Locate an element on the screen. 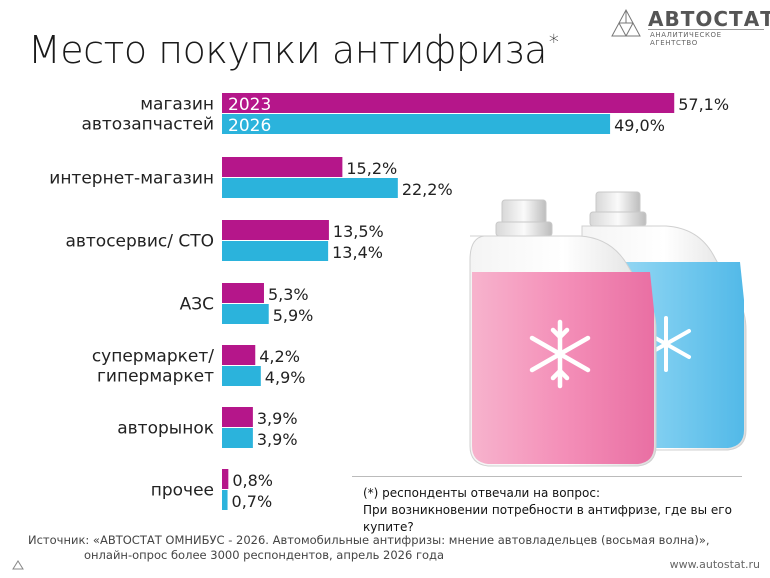  autostat-logo-icon is located at coordinates (626, 22).